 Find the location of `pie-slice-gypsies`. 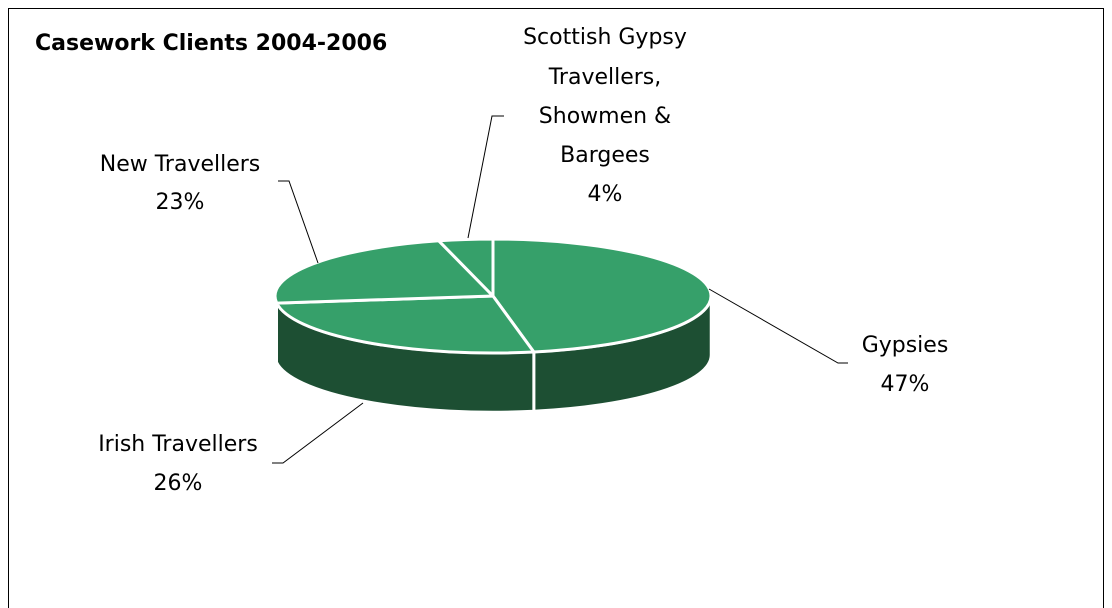

pie-slice-gypsies is located at coordinates (602, 295).